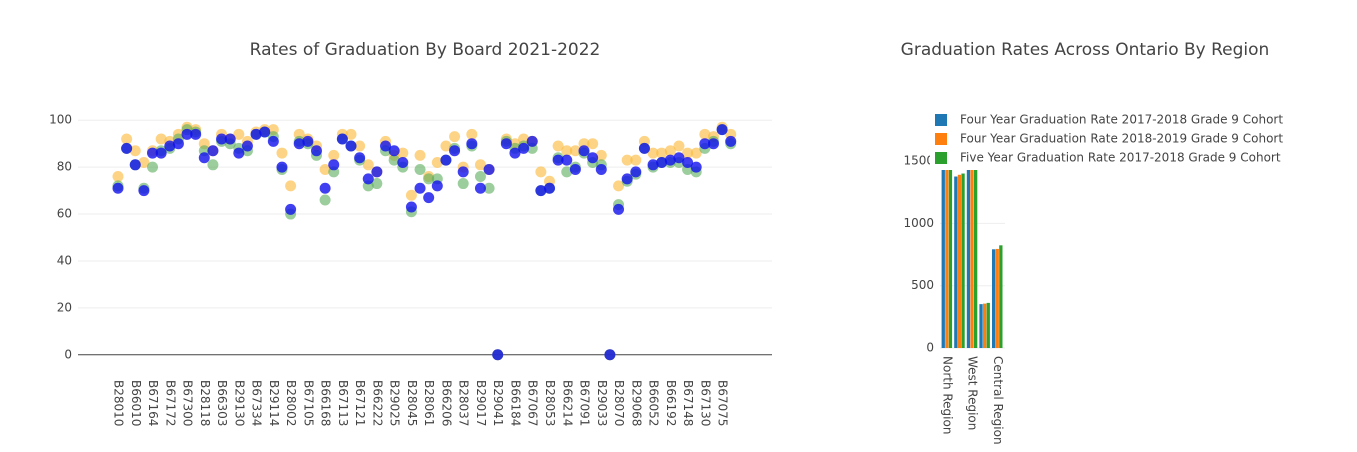 This screenshot has height=452, width=1357. Describe the element at coordinates (671, 403) in the screenshot. I see `x-tick-label: B66192` at that location.